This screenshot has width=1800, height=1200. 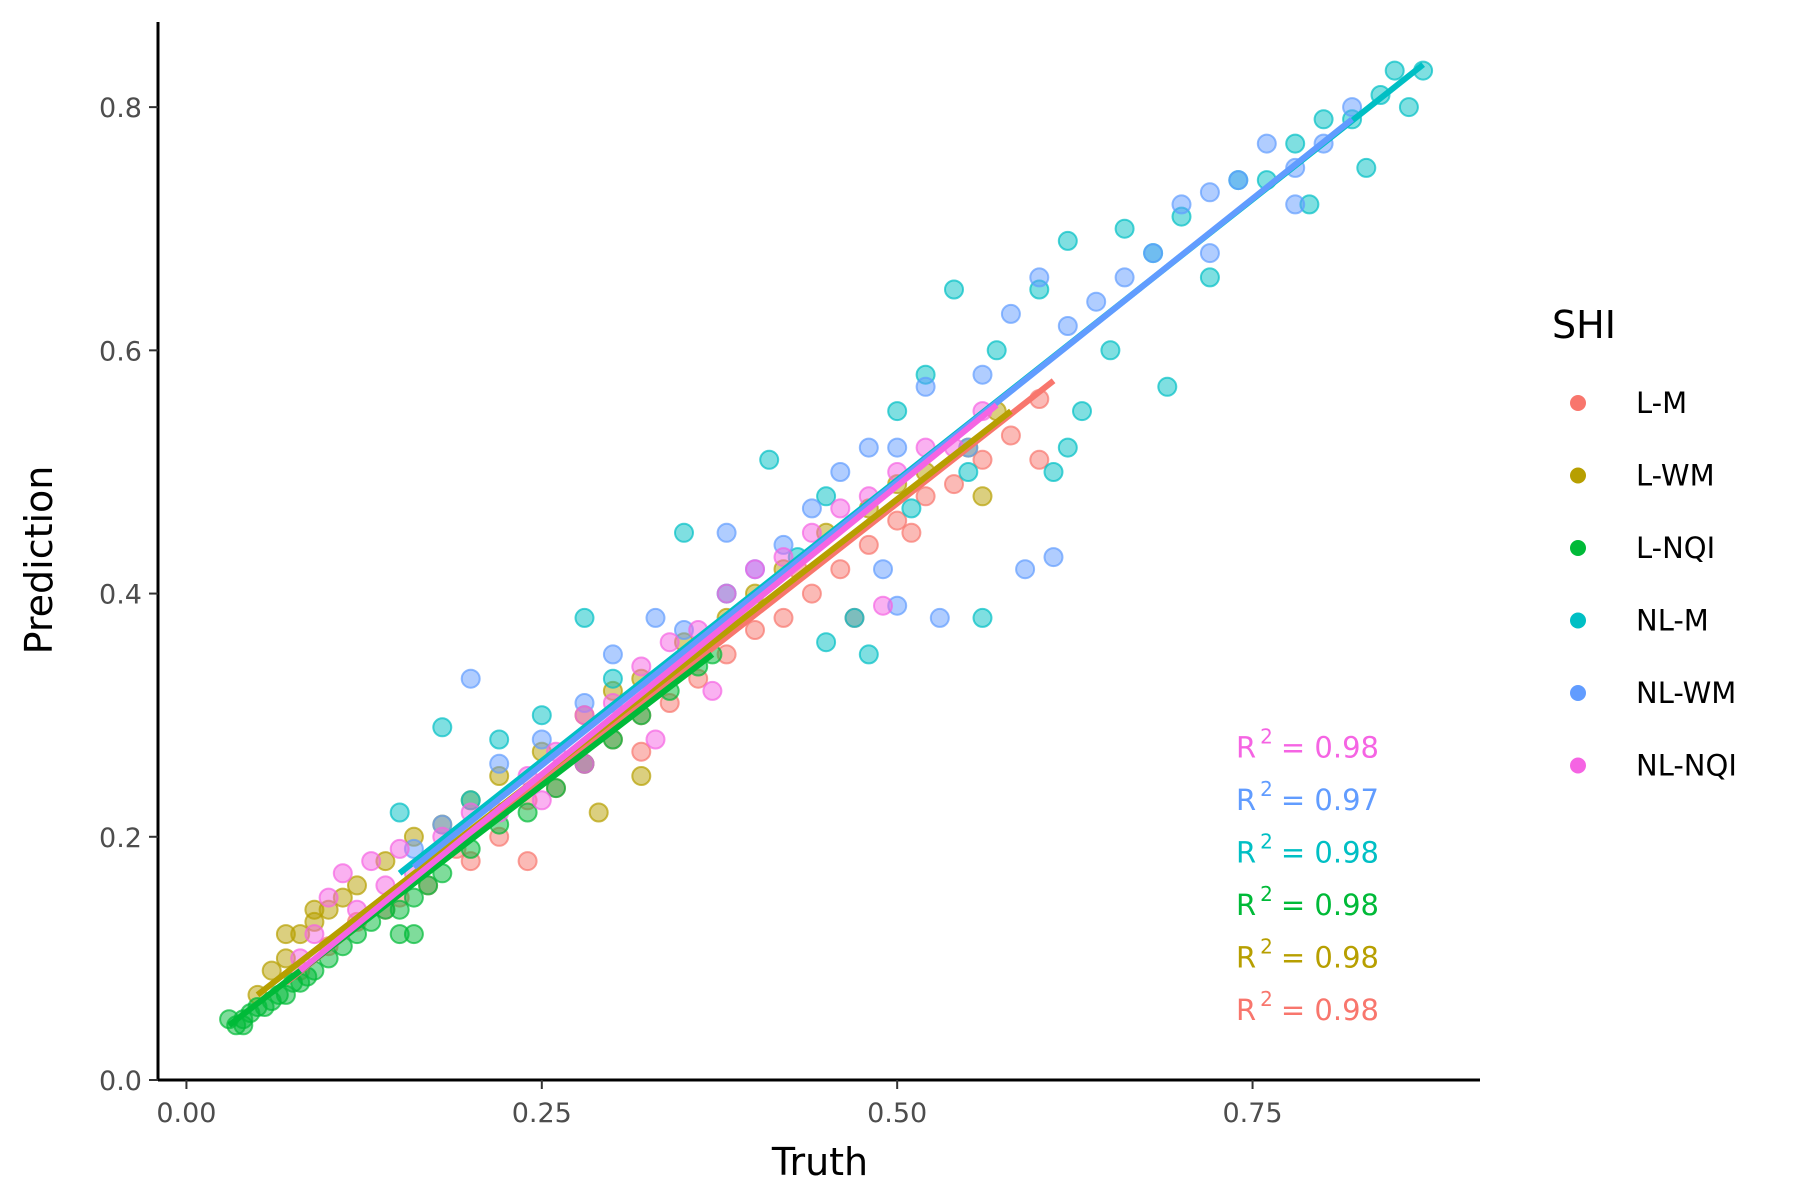 I want to click on legend-label-l-nqi: L-NQI, so click(x=1675, y=548).